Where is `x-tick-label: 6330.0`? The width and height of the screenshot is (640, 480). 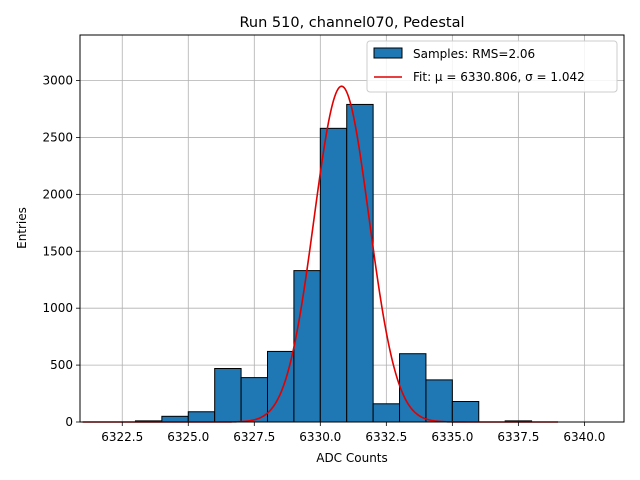
x-tick-label: 6330.0 is located at coordinates (320, 437).